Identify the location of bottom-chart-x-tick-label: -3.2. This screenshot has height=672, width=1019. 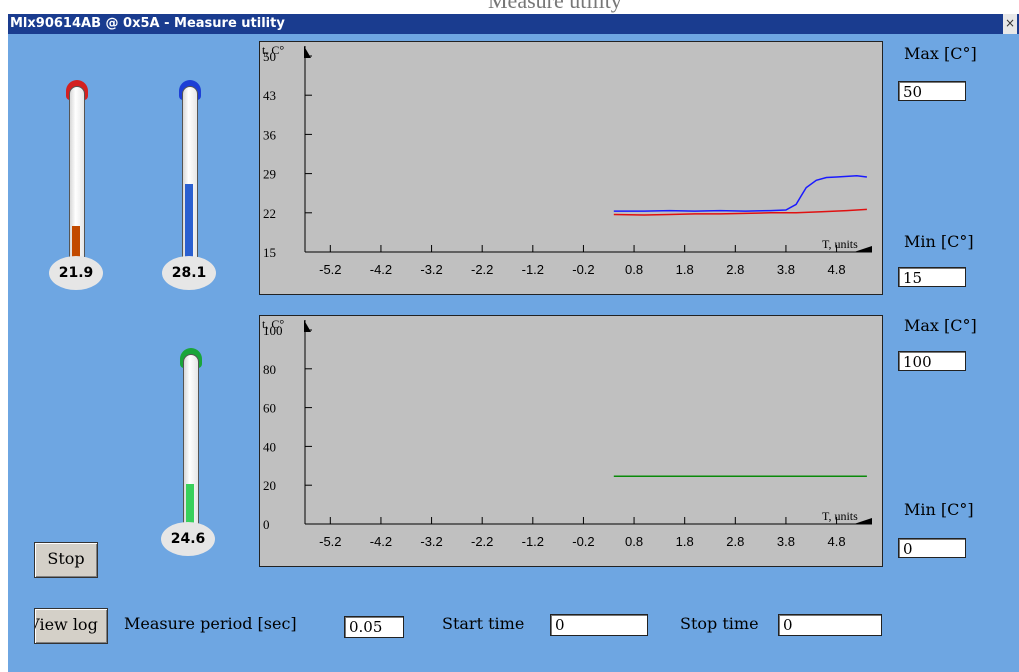
(431, 541).